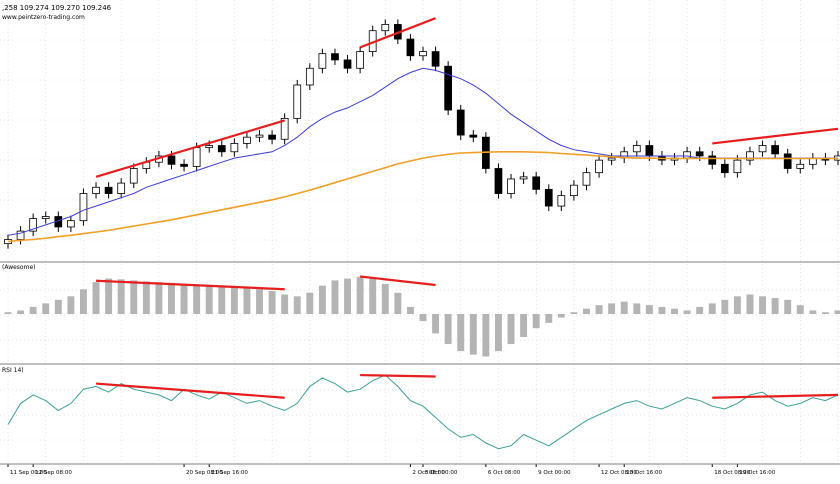 The width and height of the screenshot is (840, 484). I want to click on axis-tick-label: 2 Oct 08:00, so click(428, 473).